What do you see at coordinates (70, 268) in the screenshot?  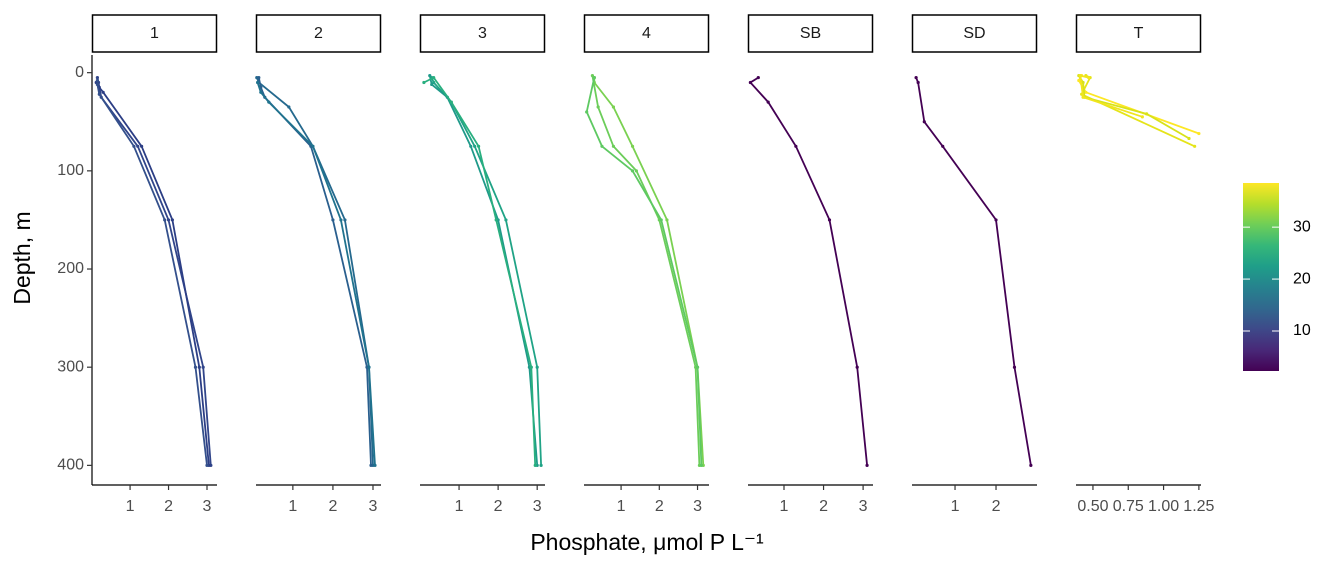 I see `y-tick-label: 200` at bounding box center [70, 268].